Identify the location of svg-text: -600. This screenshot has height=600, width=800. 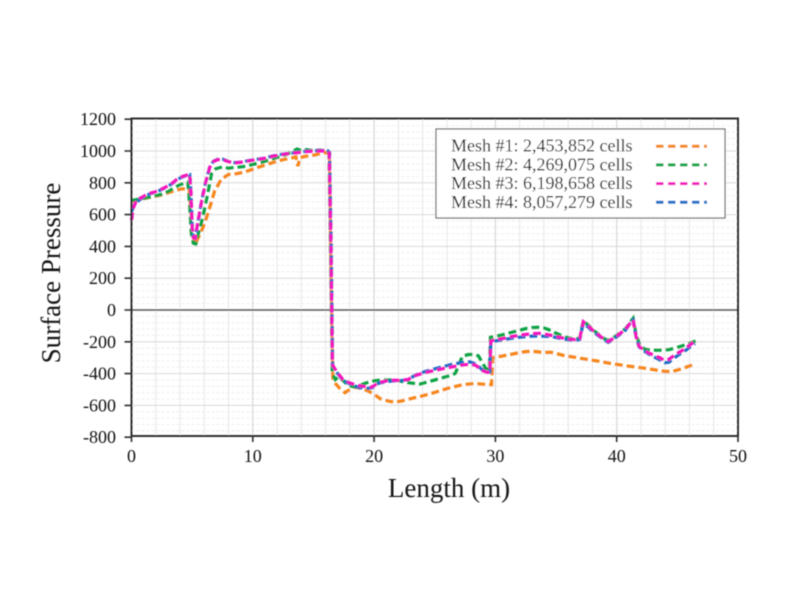
(99, 405).